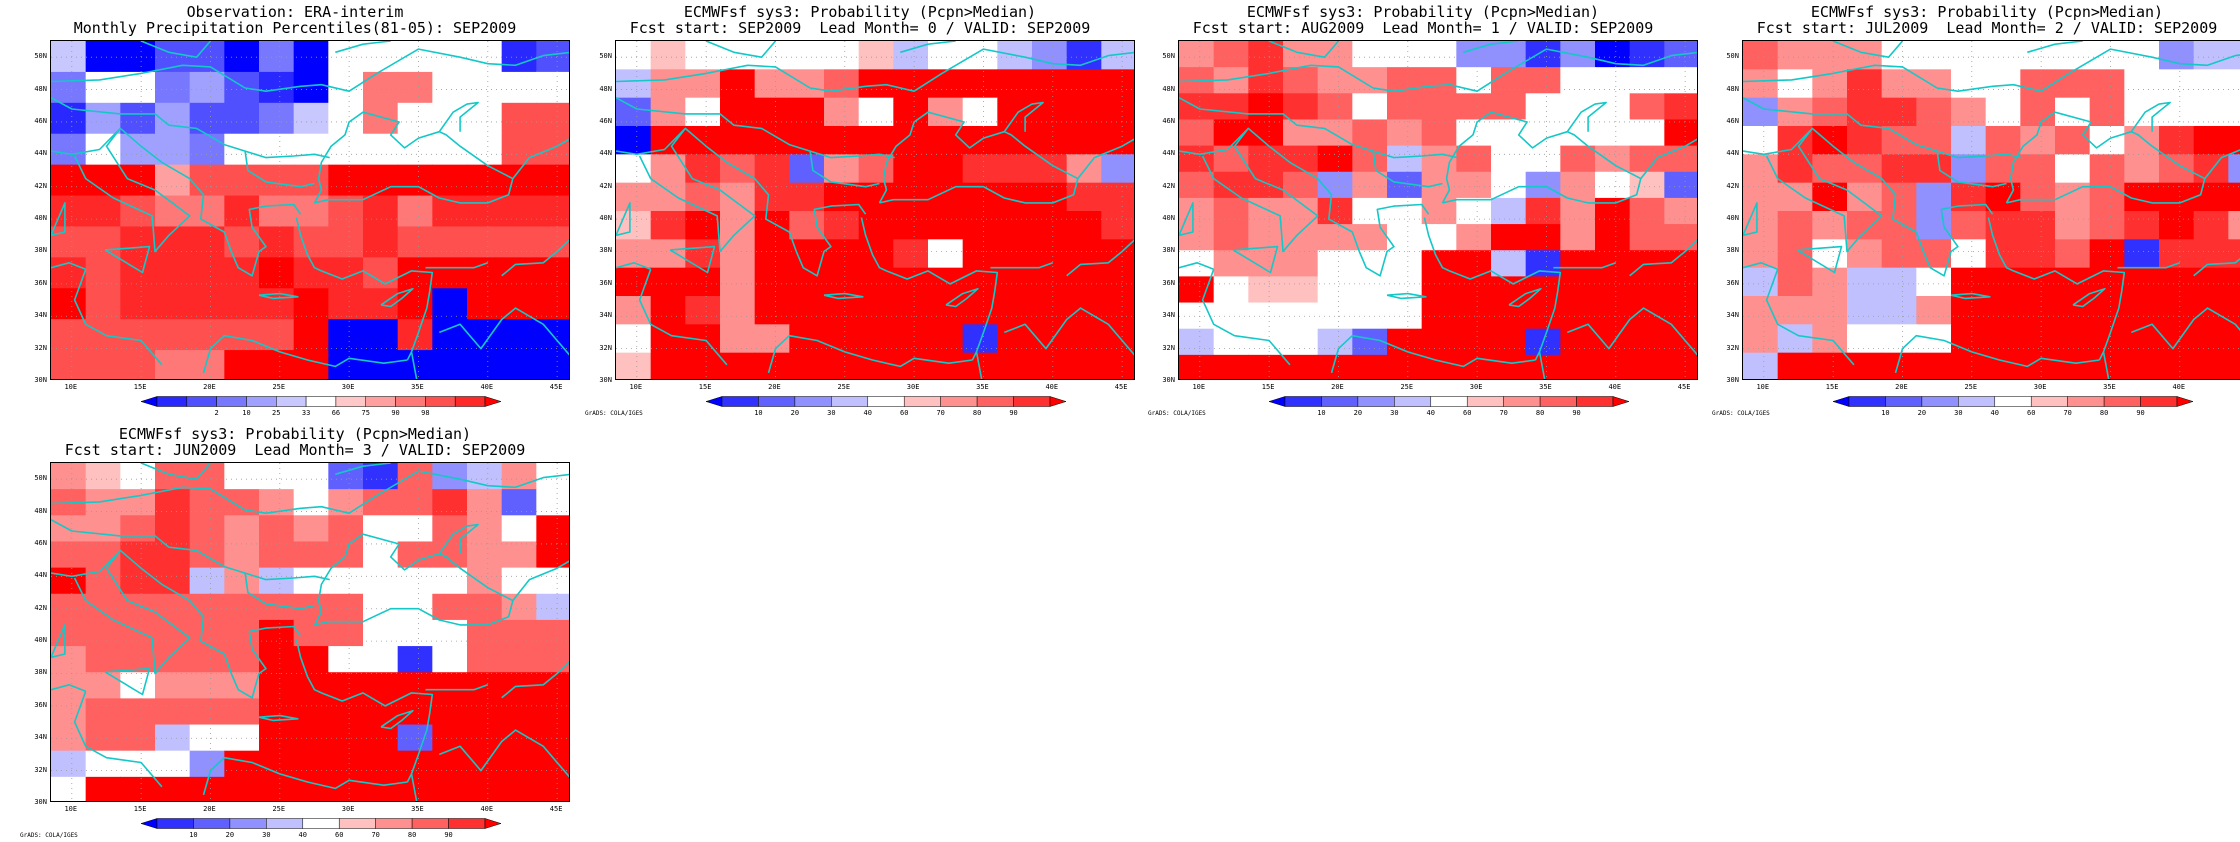 The height and width of the screenshot is (842, 2240). Describe the element at coordinates (1684, 387) in the screenshot. I see `lon-tick-label: 45E` at that location.